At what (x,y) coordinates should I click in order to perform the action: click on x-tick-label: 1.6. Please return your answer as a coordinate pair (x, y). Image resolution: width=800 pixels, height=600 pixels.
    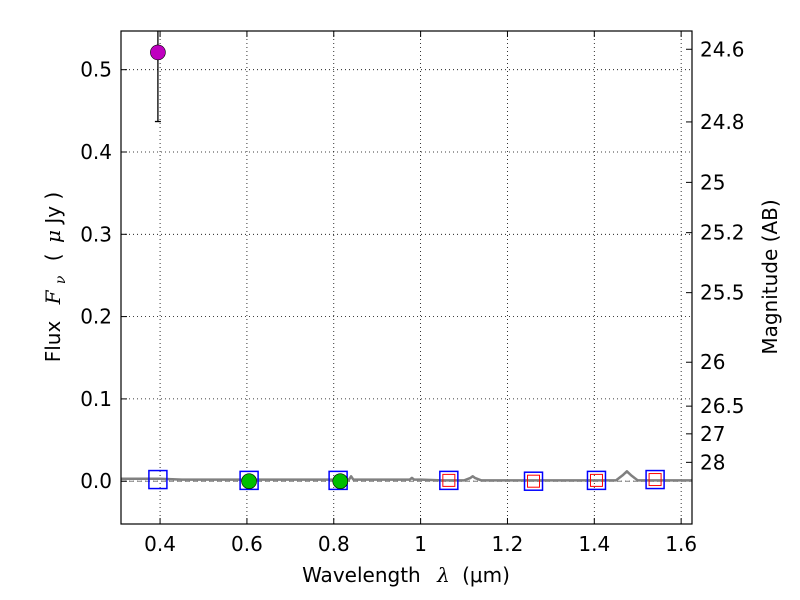
    Looking at the image, I should click on (681, 544).